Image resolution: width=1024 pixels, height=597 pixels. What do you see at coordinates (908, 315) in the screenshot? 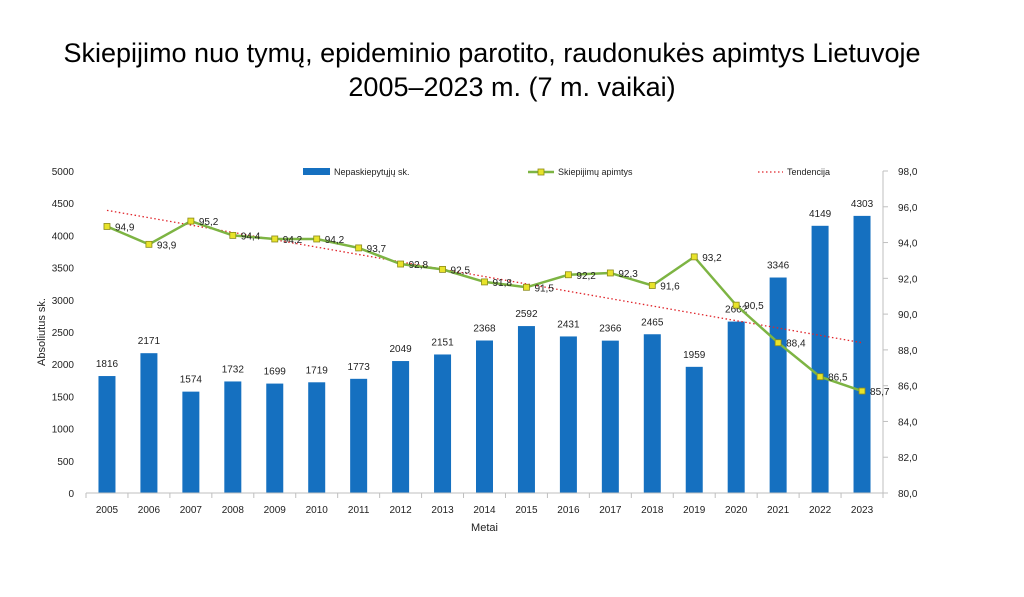
I see `y2-tick-label: 90,0` at bounding box center [908, 315].